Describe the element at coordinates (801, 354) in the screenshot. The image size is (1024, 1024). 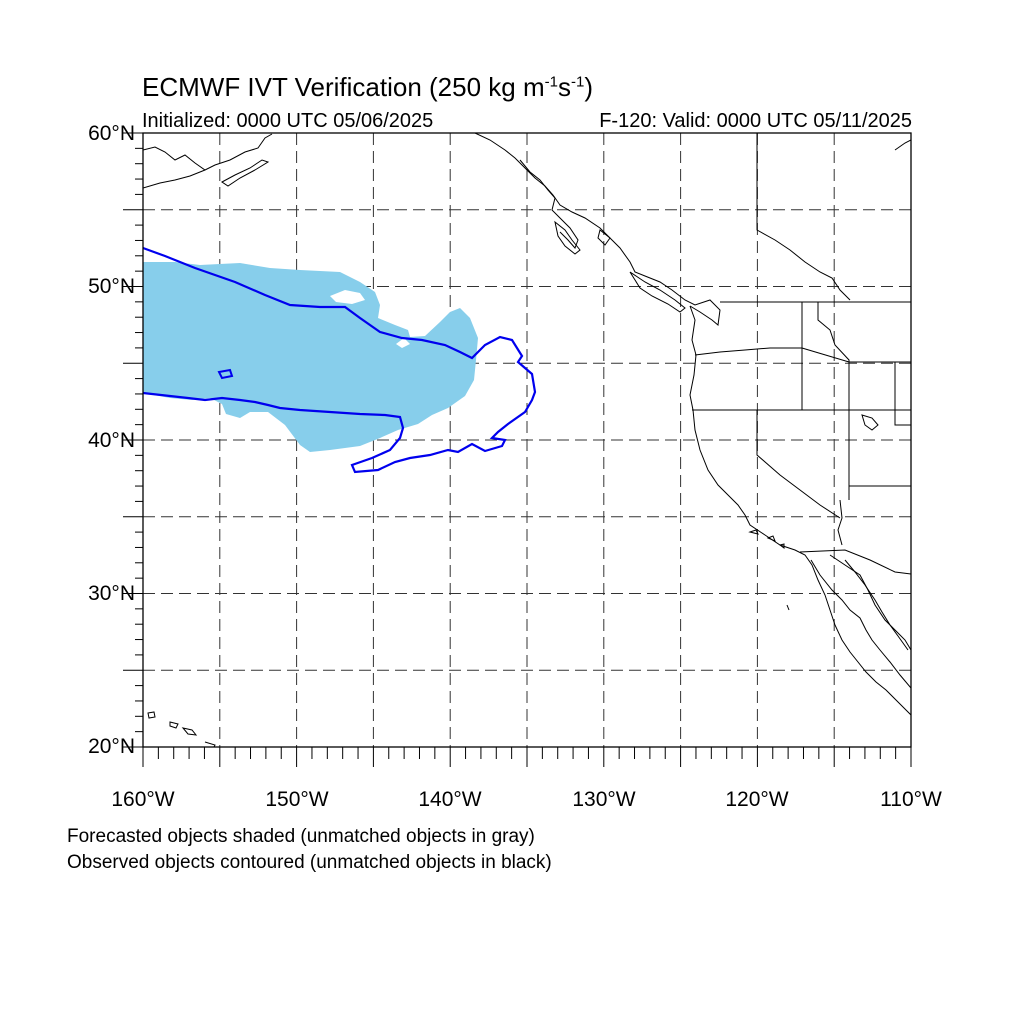
I see `state-borders` at that location.